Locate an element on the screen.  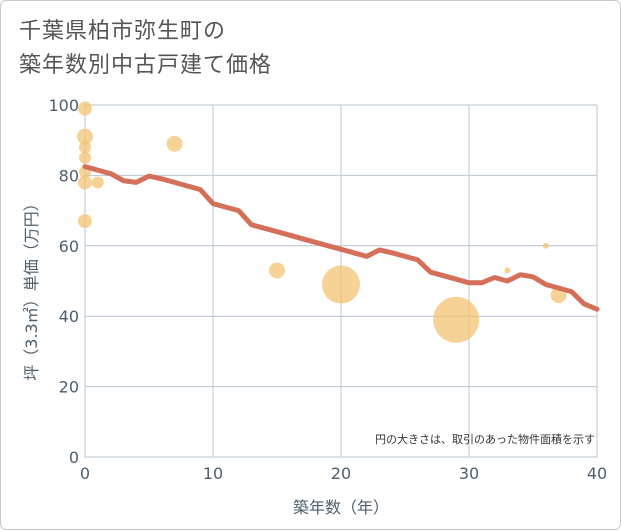
chart-title-line1: 千葉県柏市弥生町の is located at coordinates (123, 31).